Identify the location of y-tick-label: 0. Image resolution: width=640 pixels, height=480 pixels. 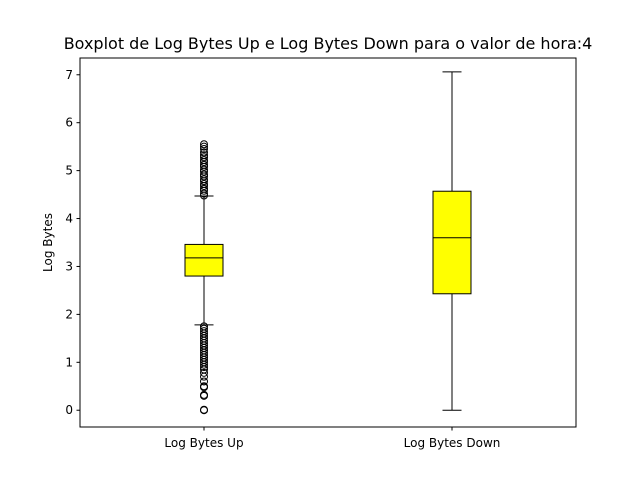
(69, 410).